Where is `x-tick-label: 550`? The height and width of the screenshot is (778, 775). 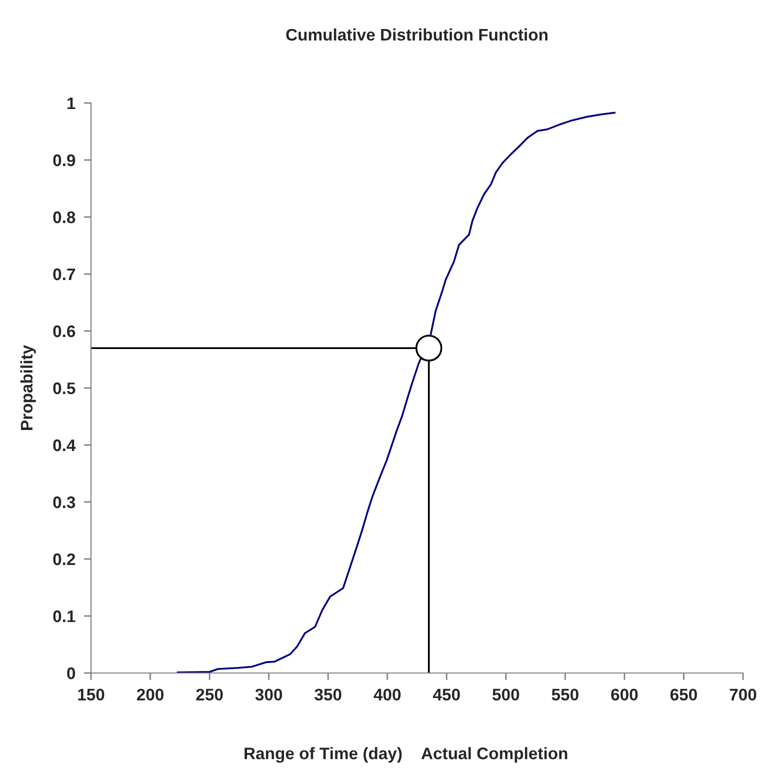
x-tick-label: 550 is located at coordinates (565, 694).